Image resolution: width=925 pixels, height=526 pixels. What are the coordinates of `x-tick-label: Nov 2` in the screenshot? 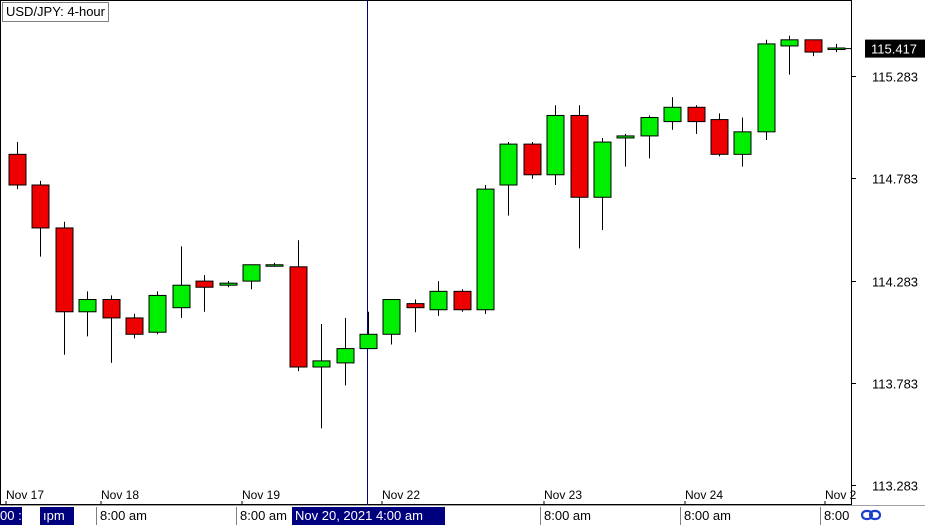 It's located at (841, 495).